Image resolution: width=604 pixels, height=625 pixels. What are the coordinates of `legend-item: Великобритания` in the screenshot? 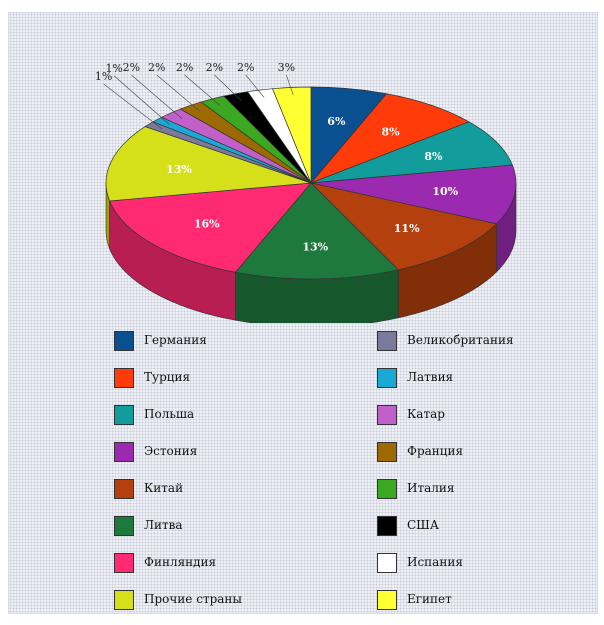 It's located at (477, 342).